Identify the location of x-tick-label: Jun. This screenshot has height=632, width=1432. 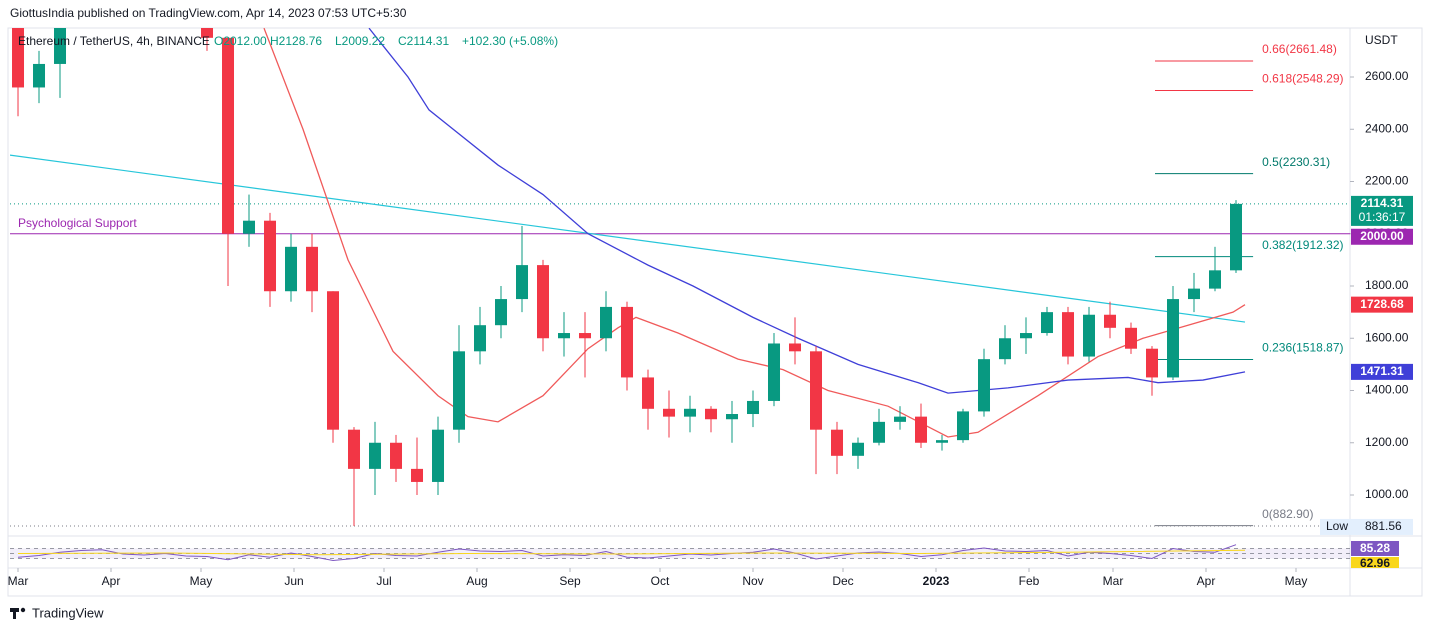
(293, 581).